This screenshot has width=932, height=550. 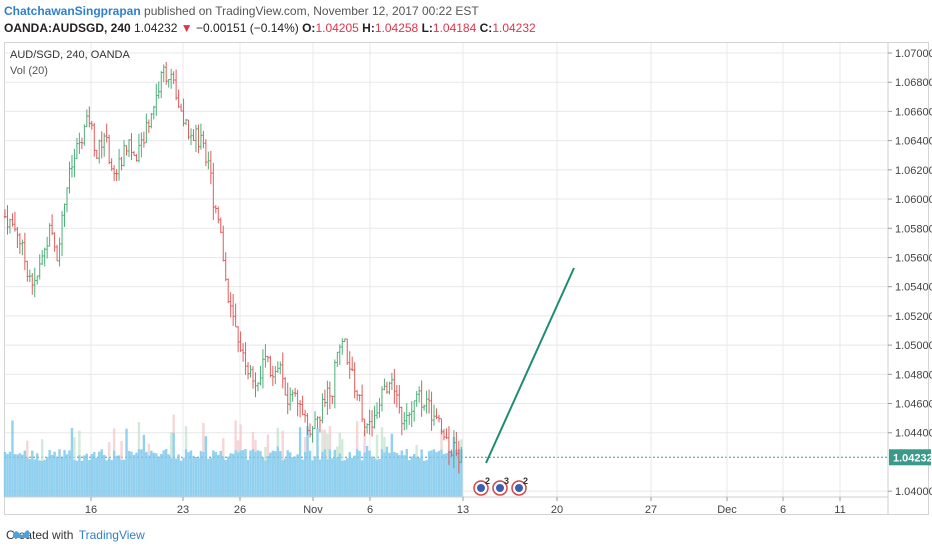 I want to click on volume-bars, so click(x=233, y=455).